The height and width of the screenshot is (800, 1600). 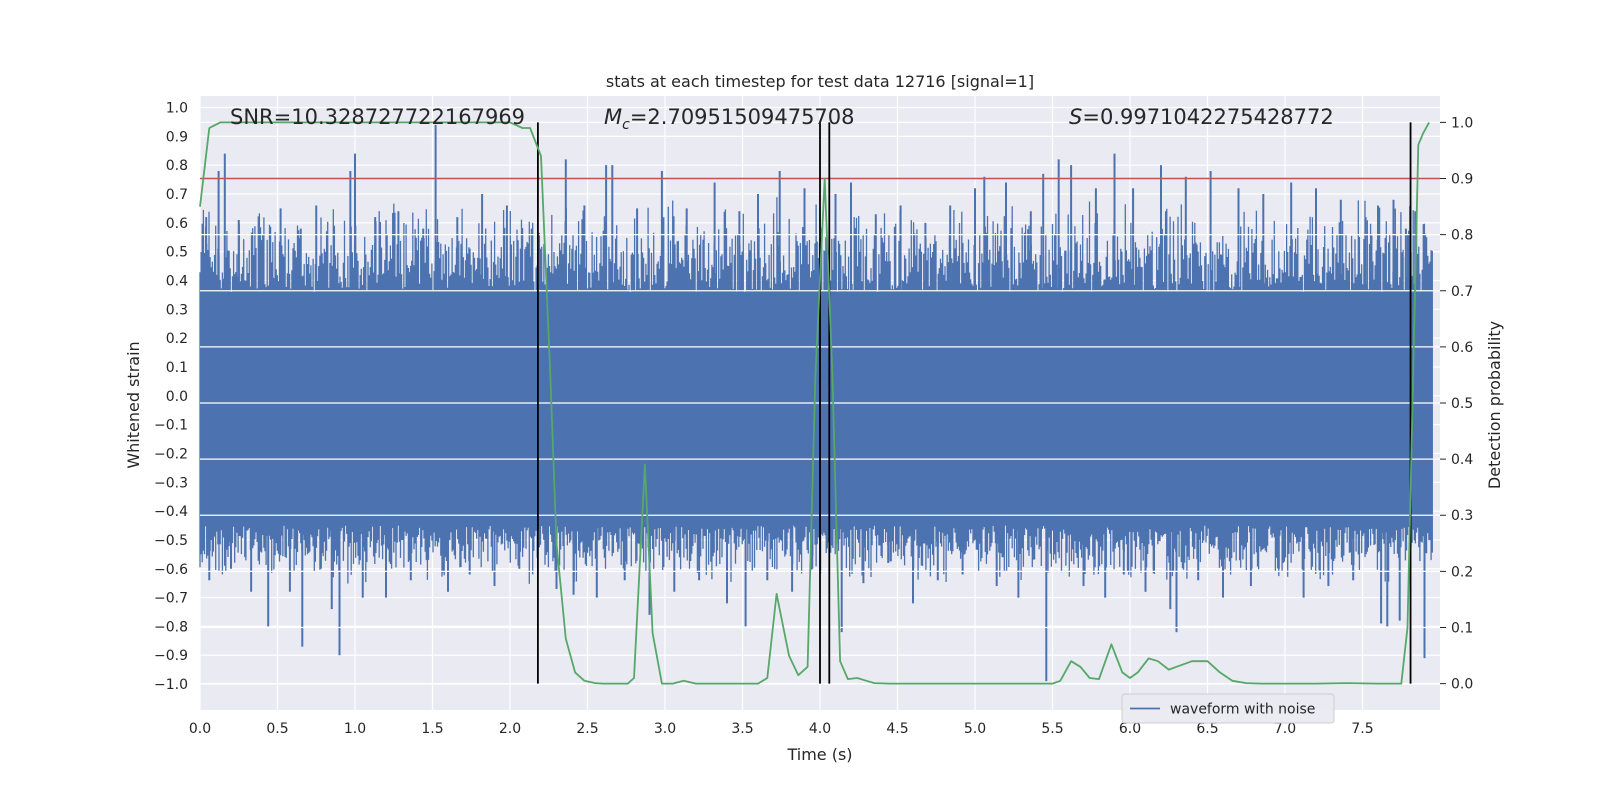 I want to click on y-tick-label: 0.8, so click(x=177, y=166).